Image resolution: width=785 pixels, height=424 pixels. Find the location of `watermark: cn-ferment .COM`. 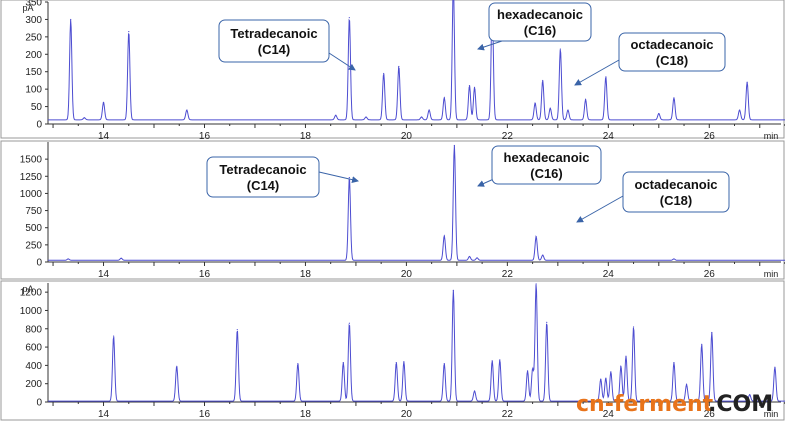

watermark: cn-ferment .COM is located at coordinates (674, 404).